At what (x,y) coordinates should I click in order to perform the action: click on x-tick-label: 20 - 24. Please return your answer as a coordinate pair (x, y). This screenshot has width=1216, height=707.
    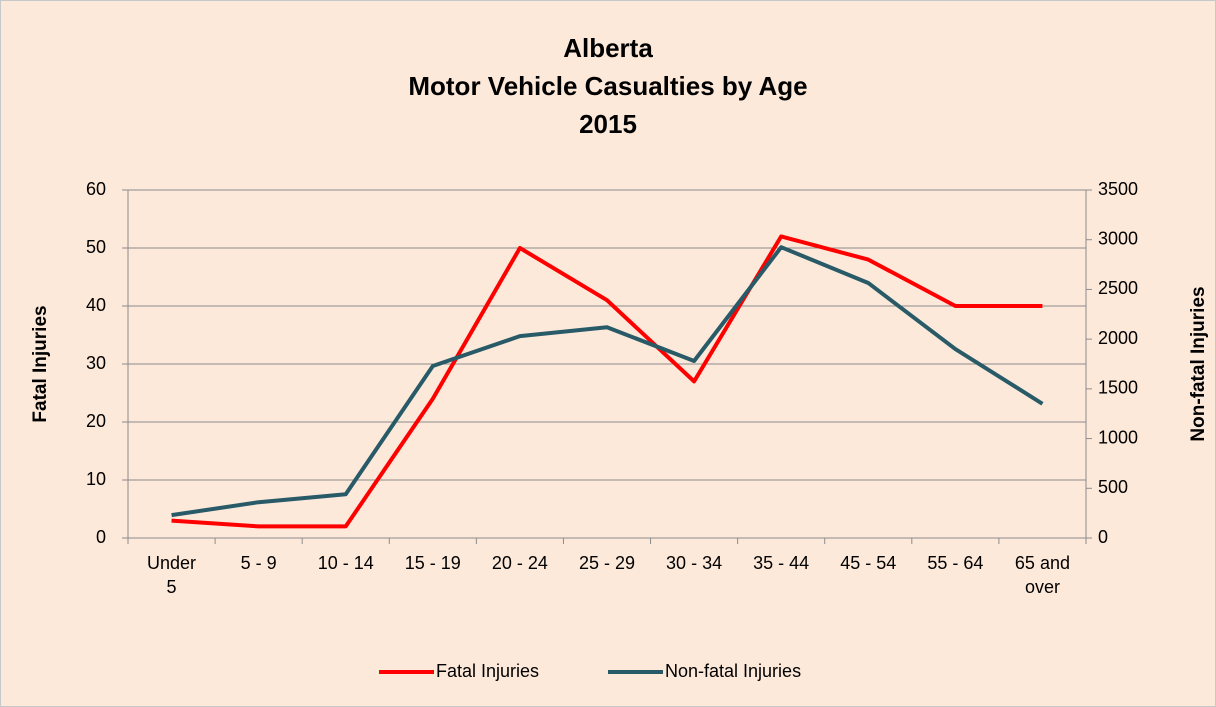
    Looking at the image, I should click on (519, 563).